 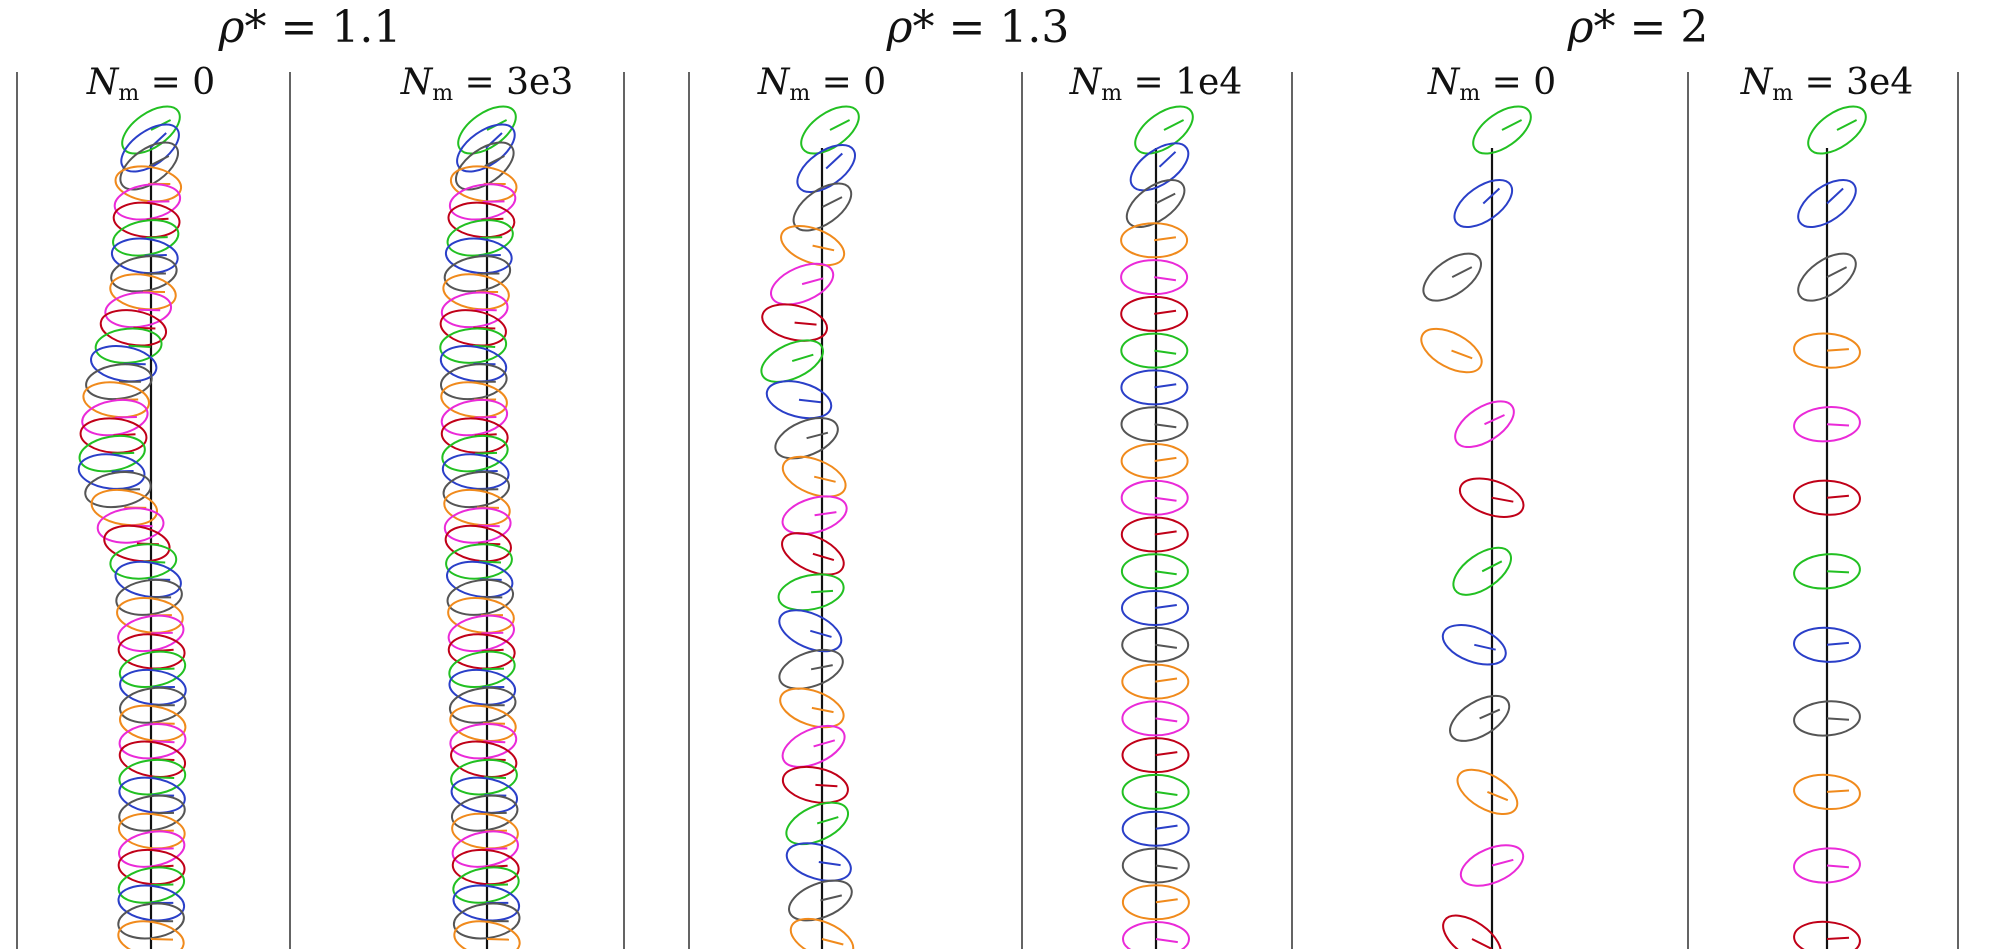 I want to click on group-title-1: ρ* = 1.1, so click(x=310, y=27).